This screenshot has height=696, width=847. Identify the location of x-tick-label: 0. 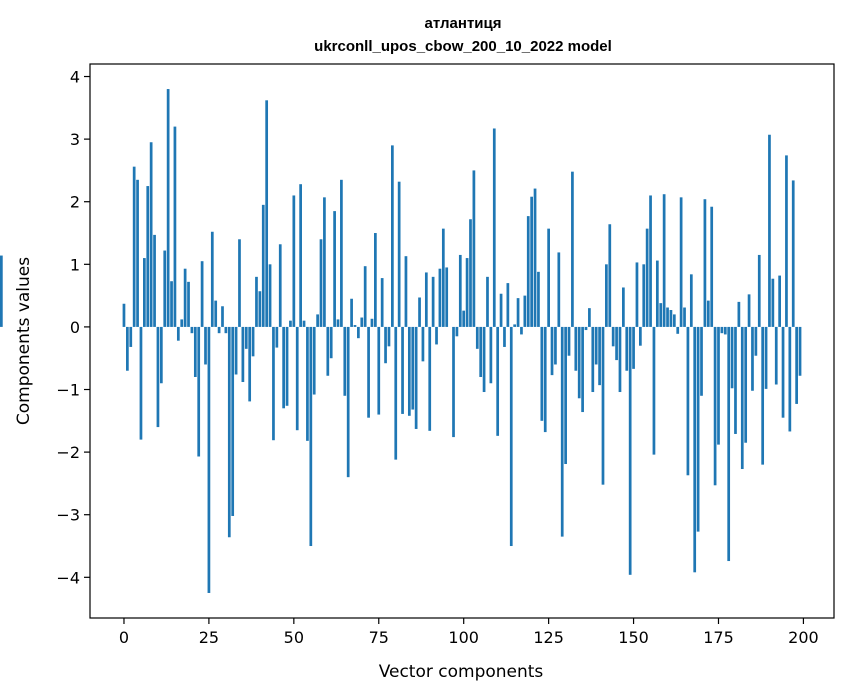
(124, 637).